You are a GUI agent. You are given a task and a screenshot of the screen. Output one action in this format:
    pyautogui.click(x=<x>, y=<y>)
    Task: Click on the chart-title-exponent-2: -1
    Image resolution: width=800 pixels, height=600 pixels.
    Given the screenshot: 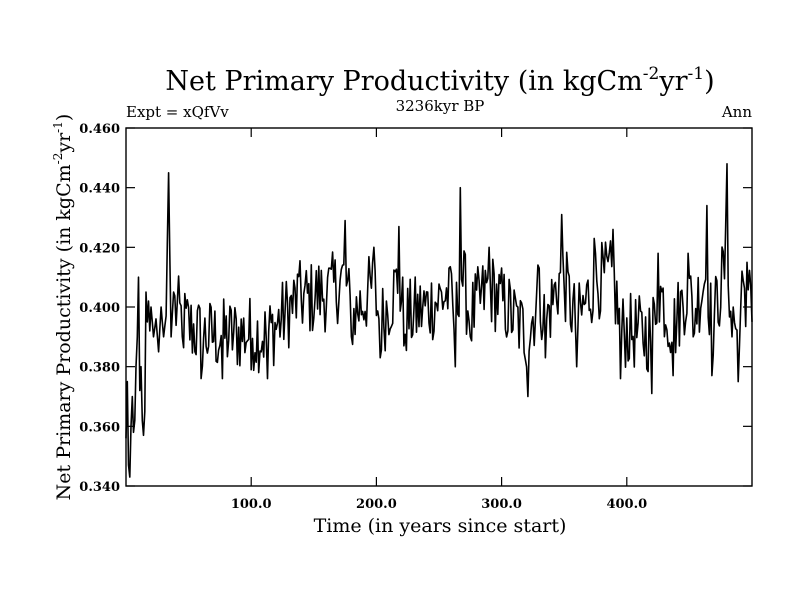 What is the action you would take?
    pyautogui.click(x=696, y=74)
    